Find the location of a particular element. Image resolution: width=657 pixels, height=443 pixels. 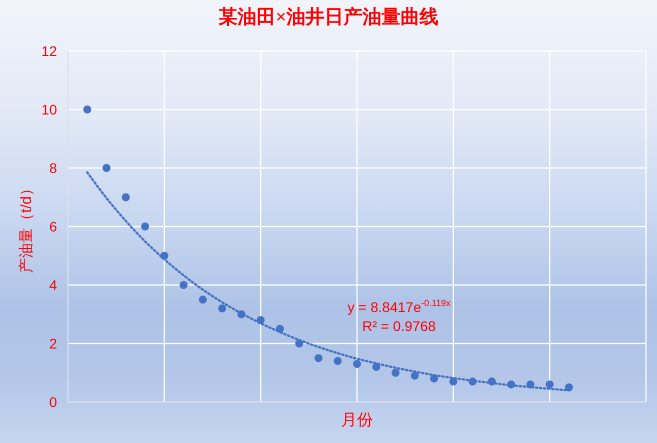

y-tick-label: 10 is located at coordinates (49, 109).